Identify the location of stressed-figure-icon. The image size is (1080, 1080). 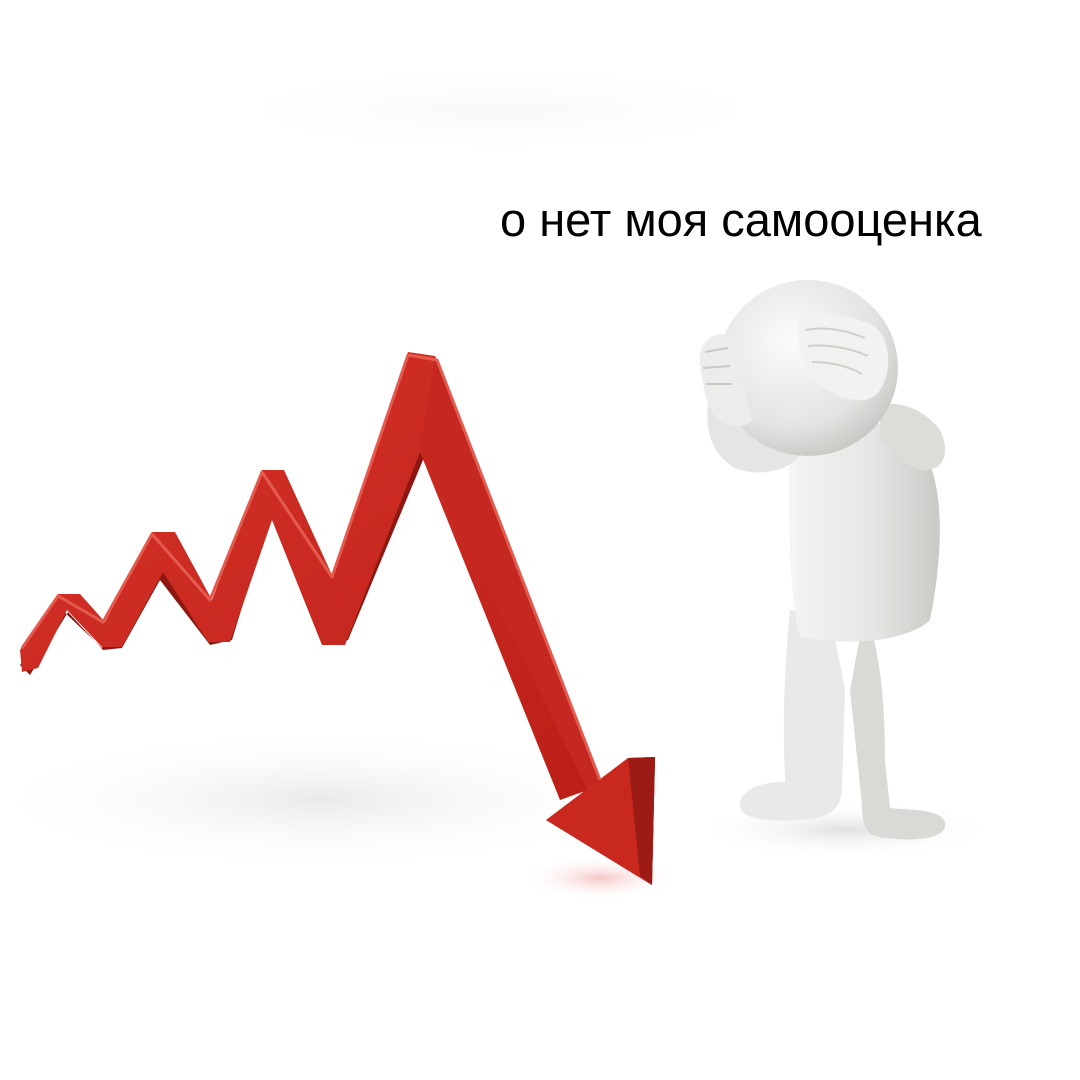
(822, 560).